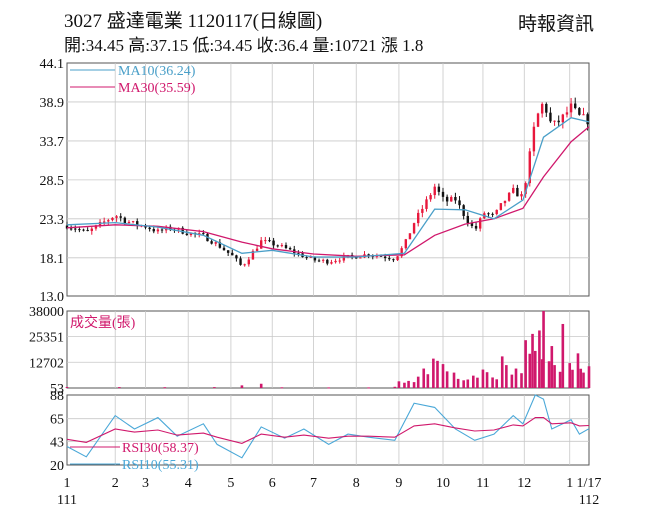  I want to click on y-tick-label: 25351, so click(46, 338).